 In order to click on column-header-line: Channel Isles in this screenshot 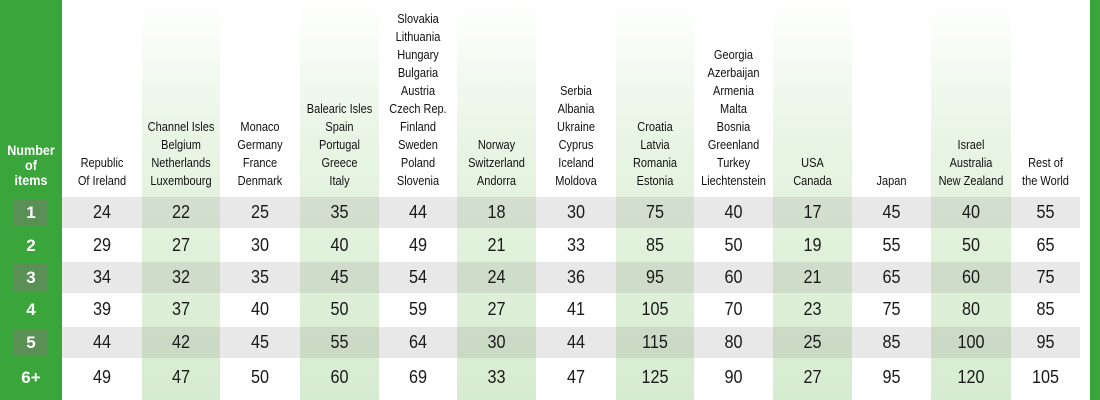, I will do `click(181, 127)`.